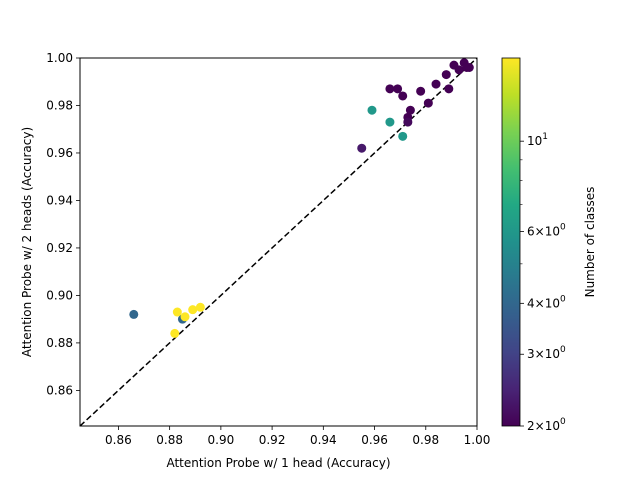 The height and width of the screenshot is (480, 640). I want to click on y-axis: 0.86 0.88 0.90 0.92 0.94 0.96 0.98 1.00, so click(63, 224).